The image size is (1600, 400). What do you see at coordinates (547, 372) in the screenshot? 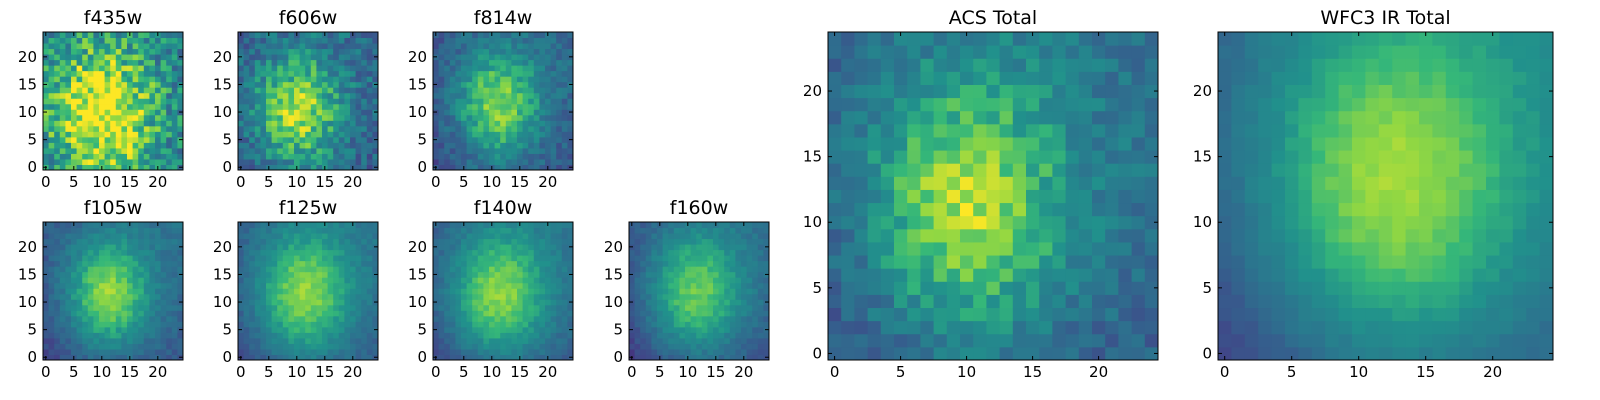
I see `x-tick-label: 20` at bounding box center [547, 372].